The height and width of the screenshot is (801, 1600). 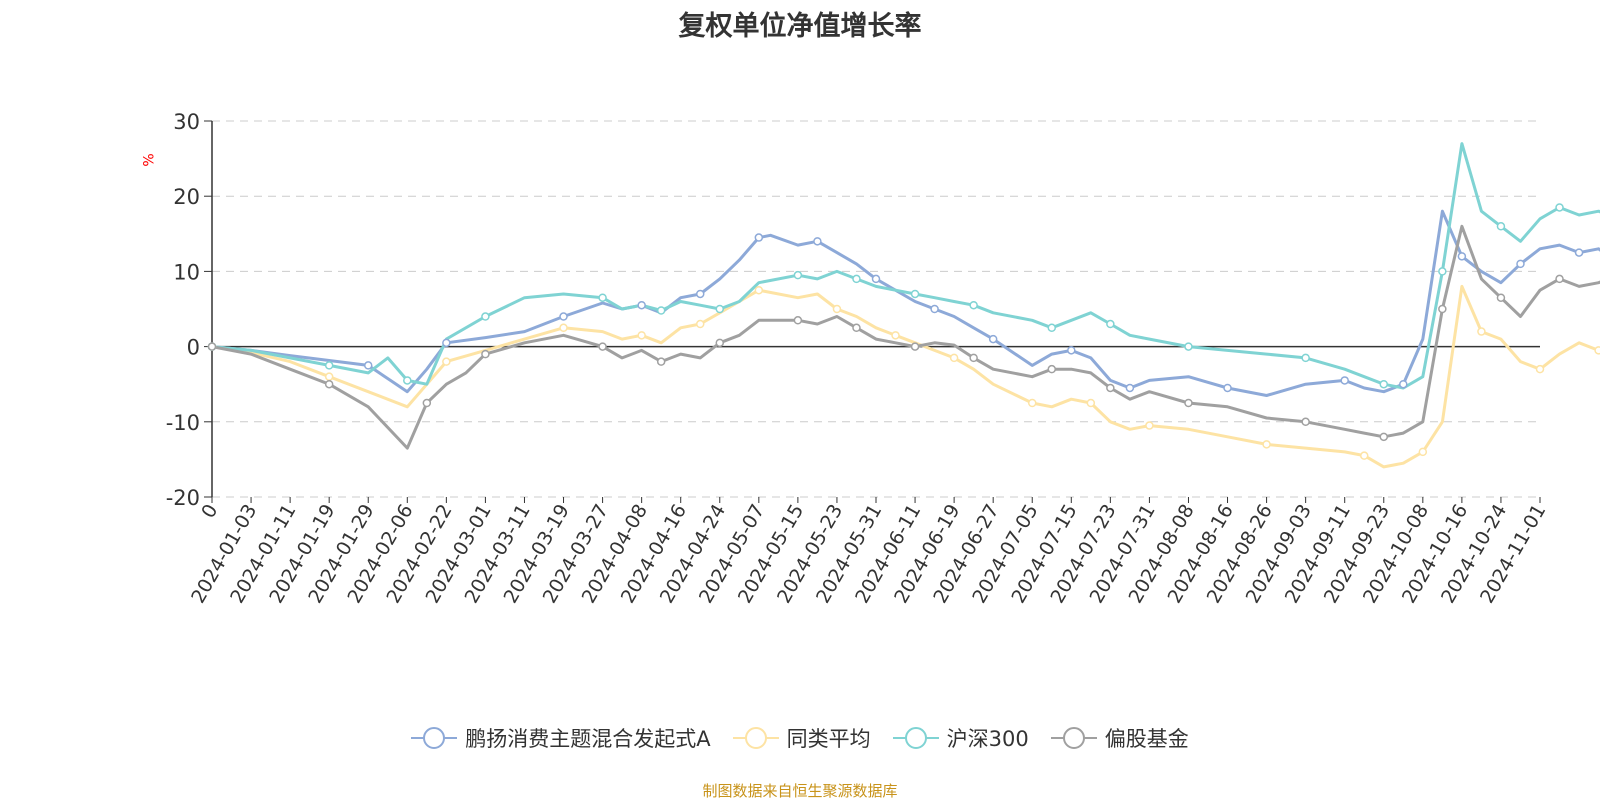 I want to click on y-tick-label: 0, so click(x=193, y=348).